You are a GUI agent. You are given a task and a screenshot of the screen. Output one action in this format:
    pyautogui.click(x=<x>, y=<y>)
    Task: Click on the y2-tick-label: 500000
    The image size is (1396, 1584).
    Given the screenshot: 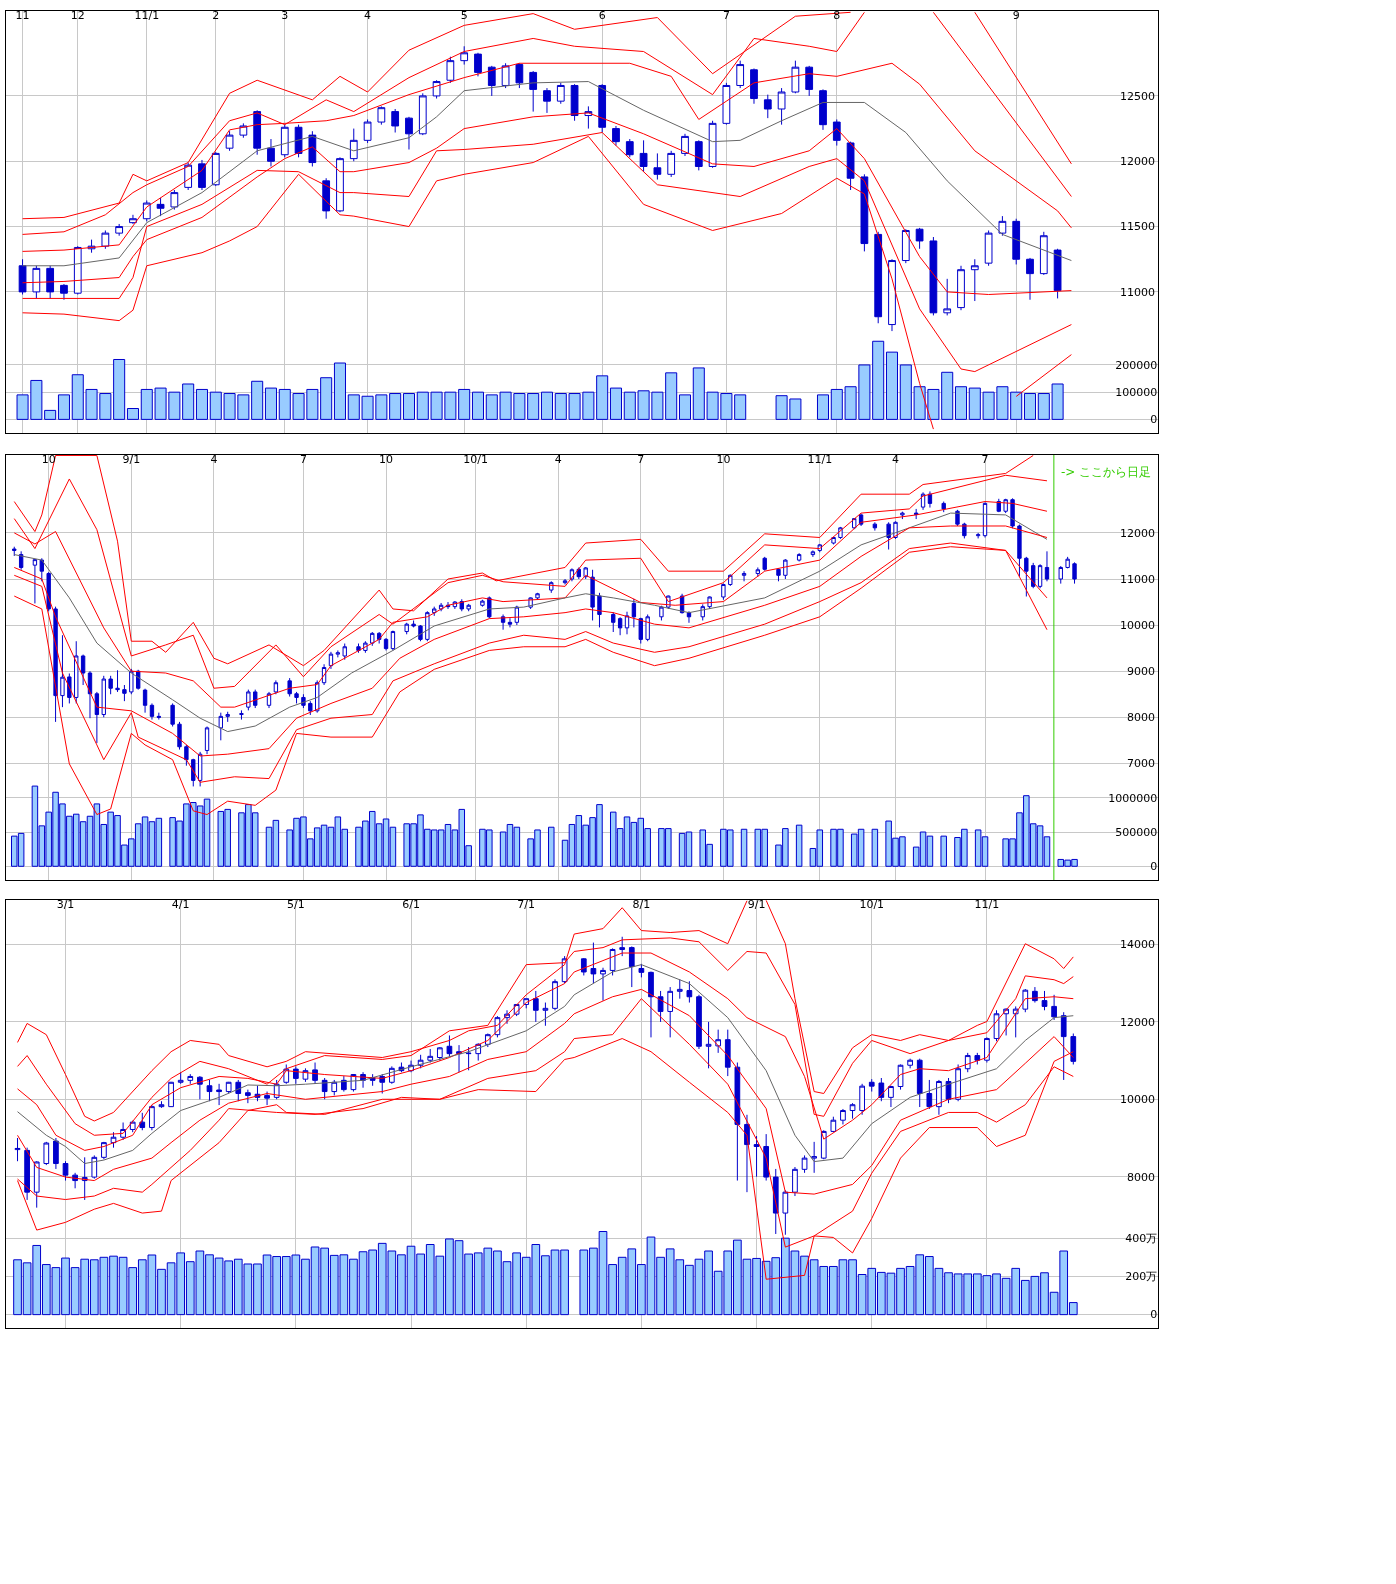 What is the action you would take?
    pyautogui.click(x=1136, y=832)
    